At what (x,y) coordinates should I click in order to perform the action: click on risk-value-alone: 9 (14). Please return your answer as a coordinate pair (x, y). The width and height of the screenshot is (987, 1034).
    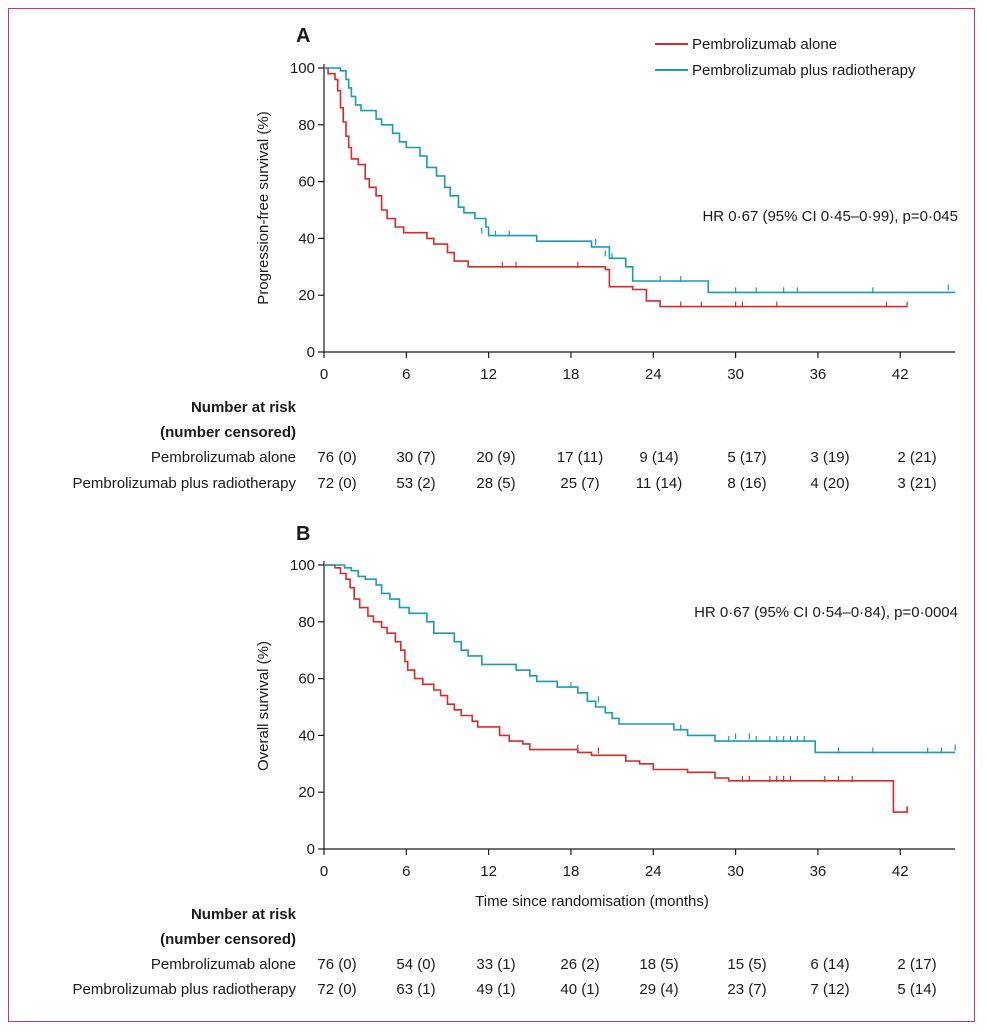
    Looking at the image, I should click on (658, 457).